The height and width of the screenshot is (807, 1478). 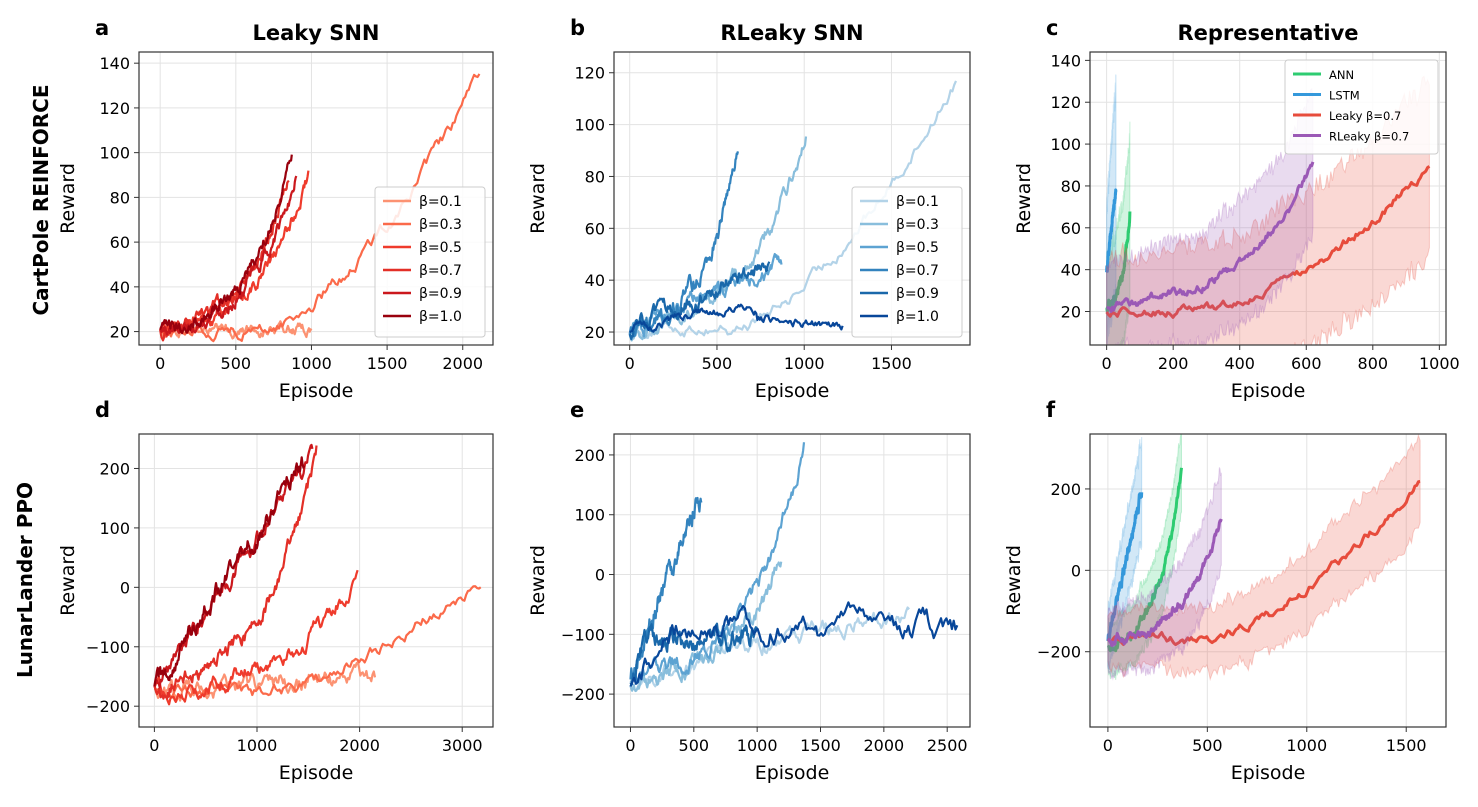 What do you see at coordinates (891, 363) in the screenshot?
I see `x-tick-label: 1500` at bounding box center [891, 363].